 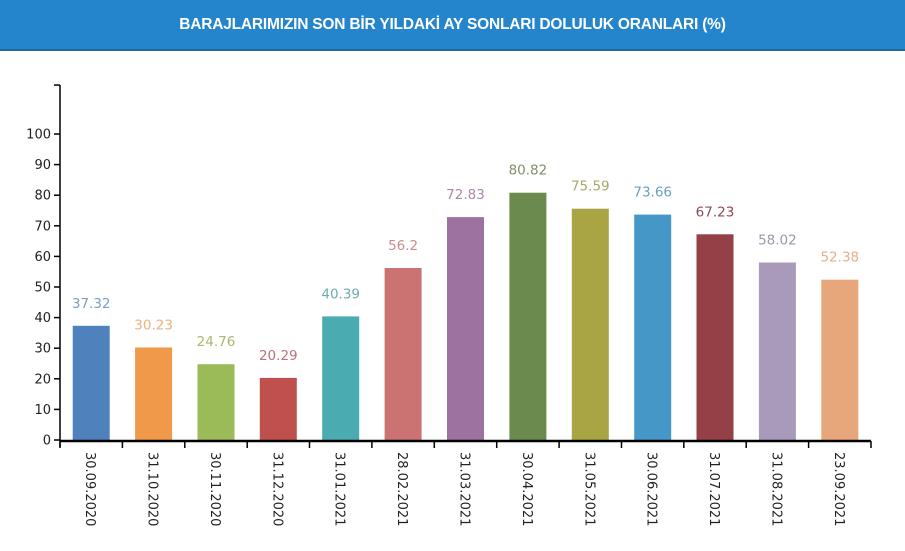 What do you see at coordinates (403, 246) in the screenshot?
I see `data-label: 56.2` at bounding box center [403, 246].